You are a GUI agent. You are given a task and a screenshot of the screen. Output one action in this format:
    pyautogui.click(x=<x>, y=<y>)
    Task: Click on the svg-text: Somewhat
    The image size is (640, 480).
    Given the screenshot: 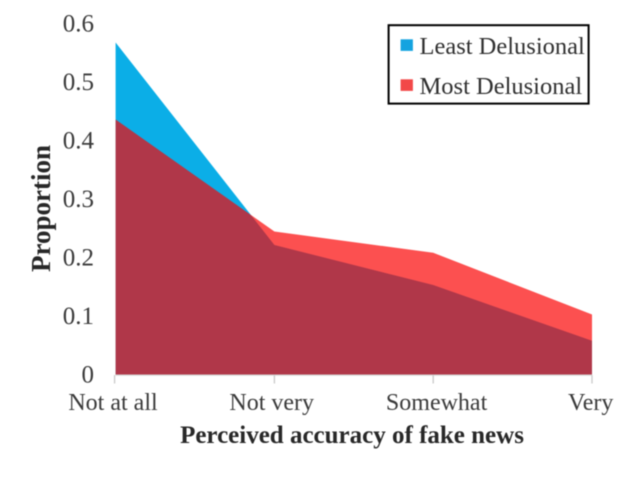 What is the action you would take?
    pyautogui.click(x=437, y=403)
    